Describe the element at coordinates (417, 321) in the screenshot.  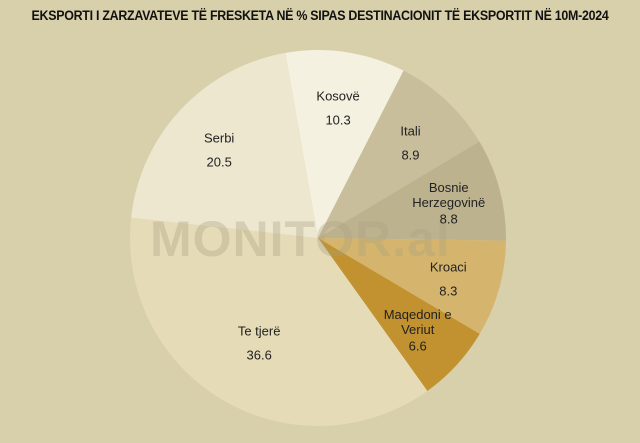
I see `slice-label: Maqedoni e Veriut` at that location.